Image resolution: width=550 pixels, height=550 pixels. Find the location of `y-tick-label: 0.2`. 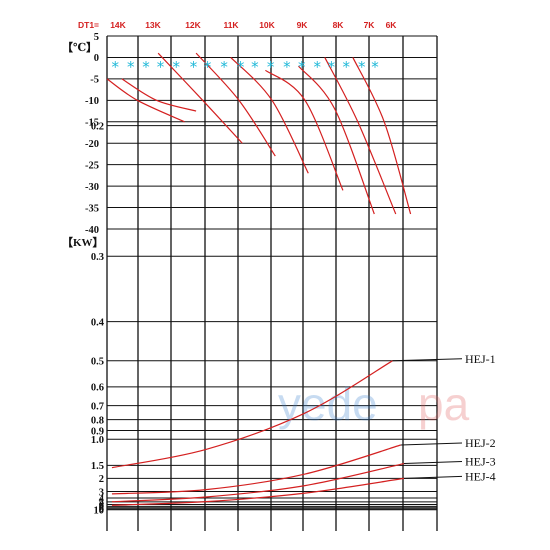

y-tick-label: 0.2 is located at coordinates (97, 126).